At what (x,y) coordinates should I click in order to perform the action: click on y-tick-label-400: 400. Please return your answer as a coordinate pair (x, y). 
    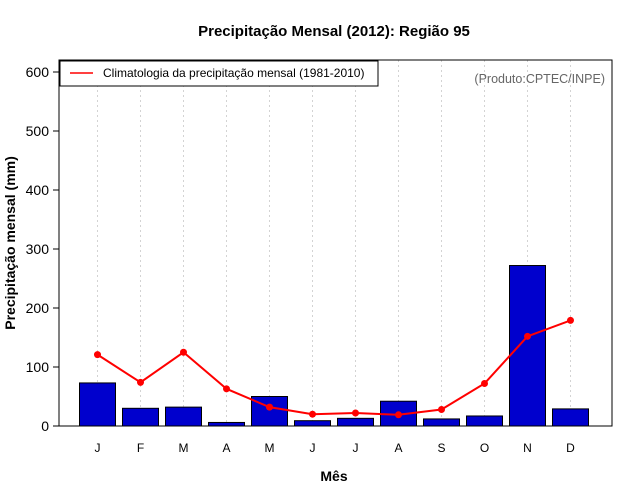
    Looking at the image, I should click on (38, 190).